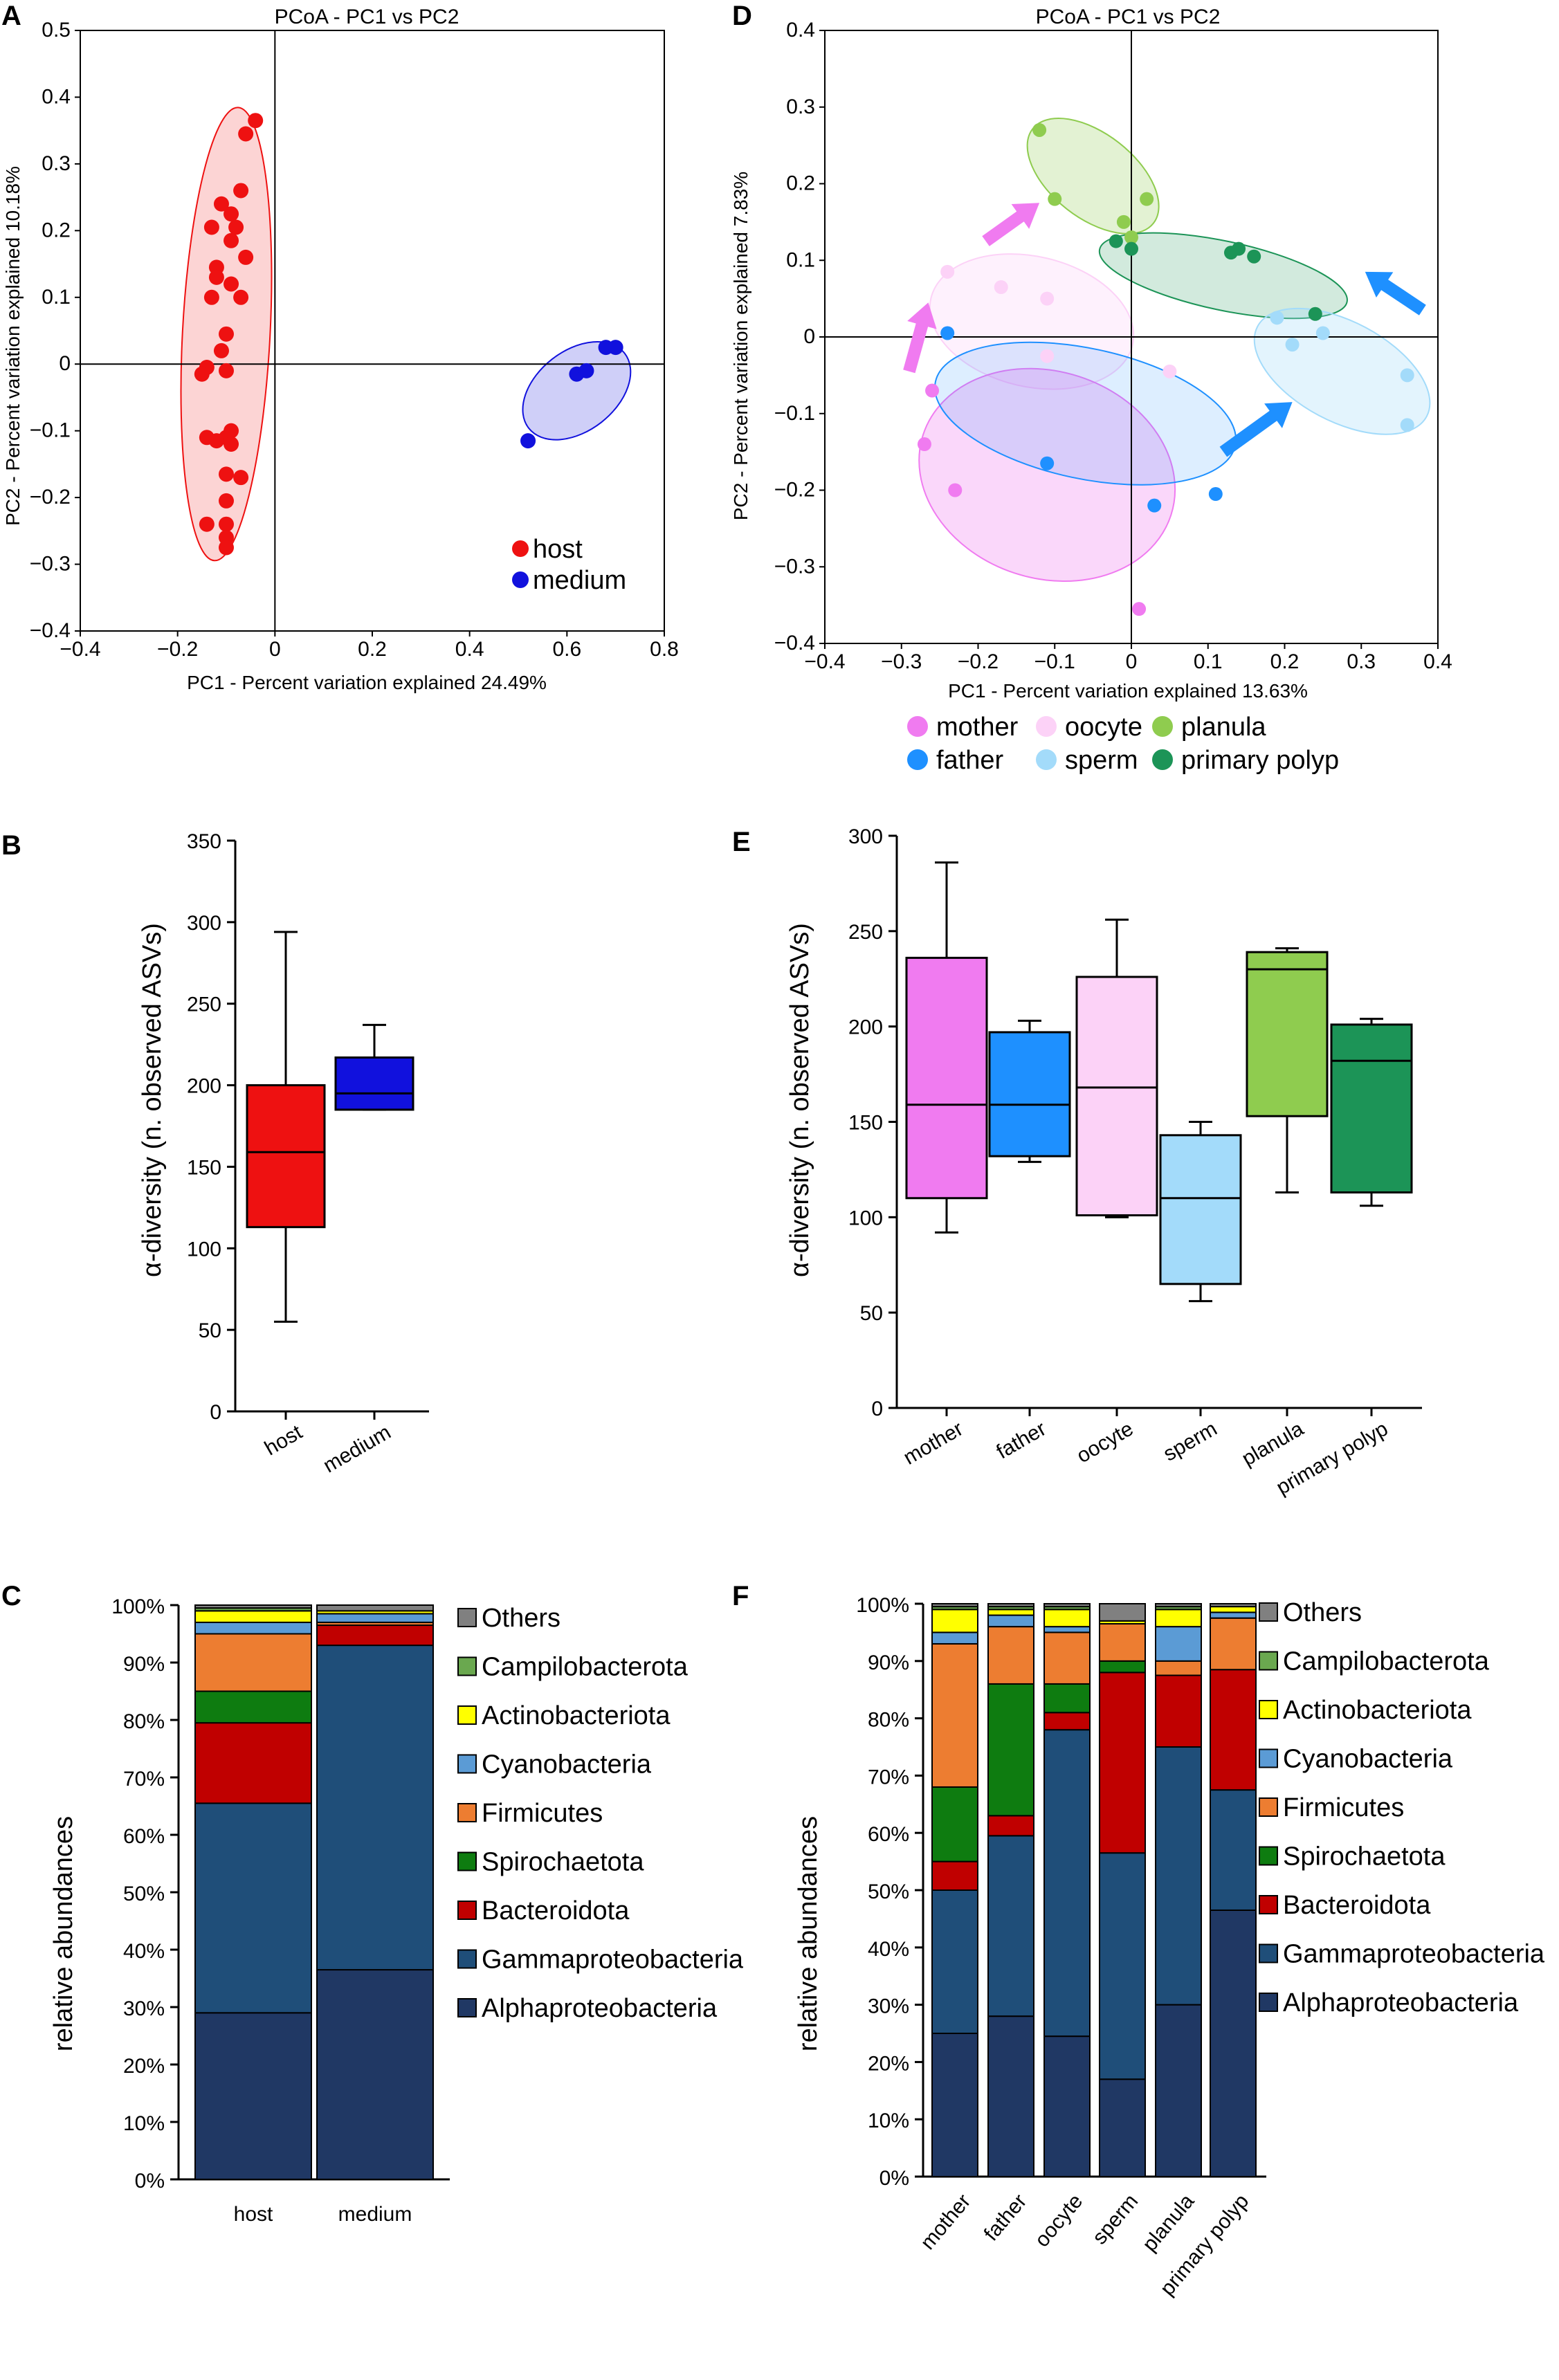  What do you see at coordinates (600, 2008) in the screenshot?
I see `panel-c-legend-label-alphaproteobacteria: Alphaproteobacteria` at bounding box center [600, 2008].